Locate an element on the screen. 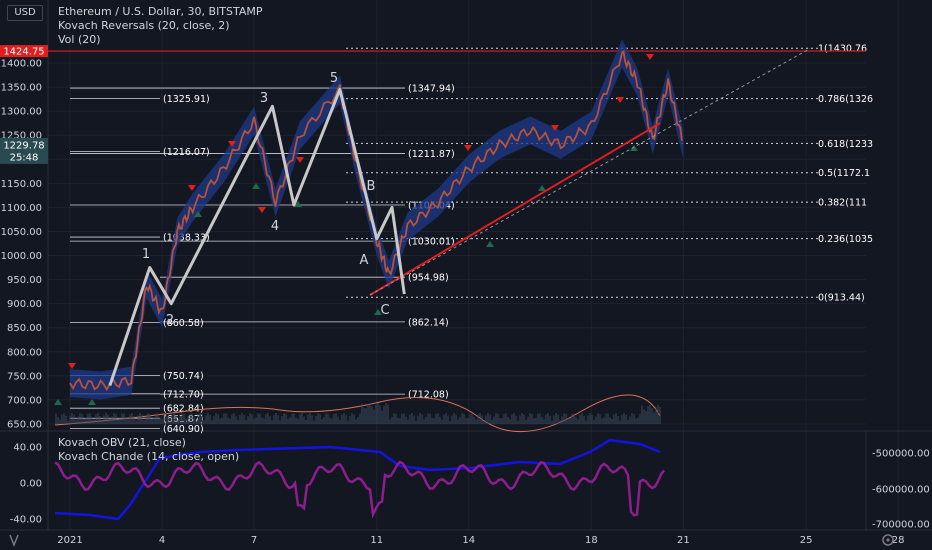  time-tick-label: 25 is located at coordinates (806, 540).